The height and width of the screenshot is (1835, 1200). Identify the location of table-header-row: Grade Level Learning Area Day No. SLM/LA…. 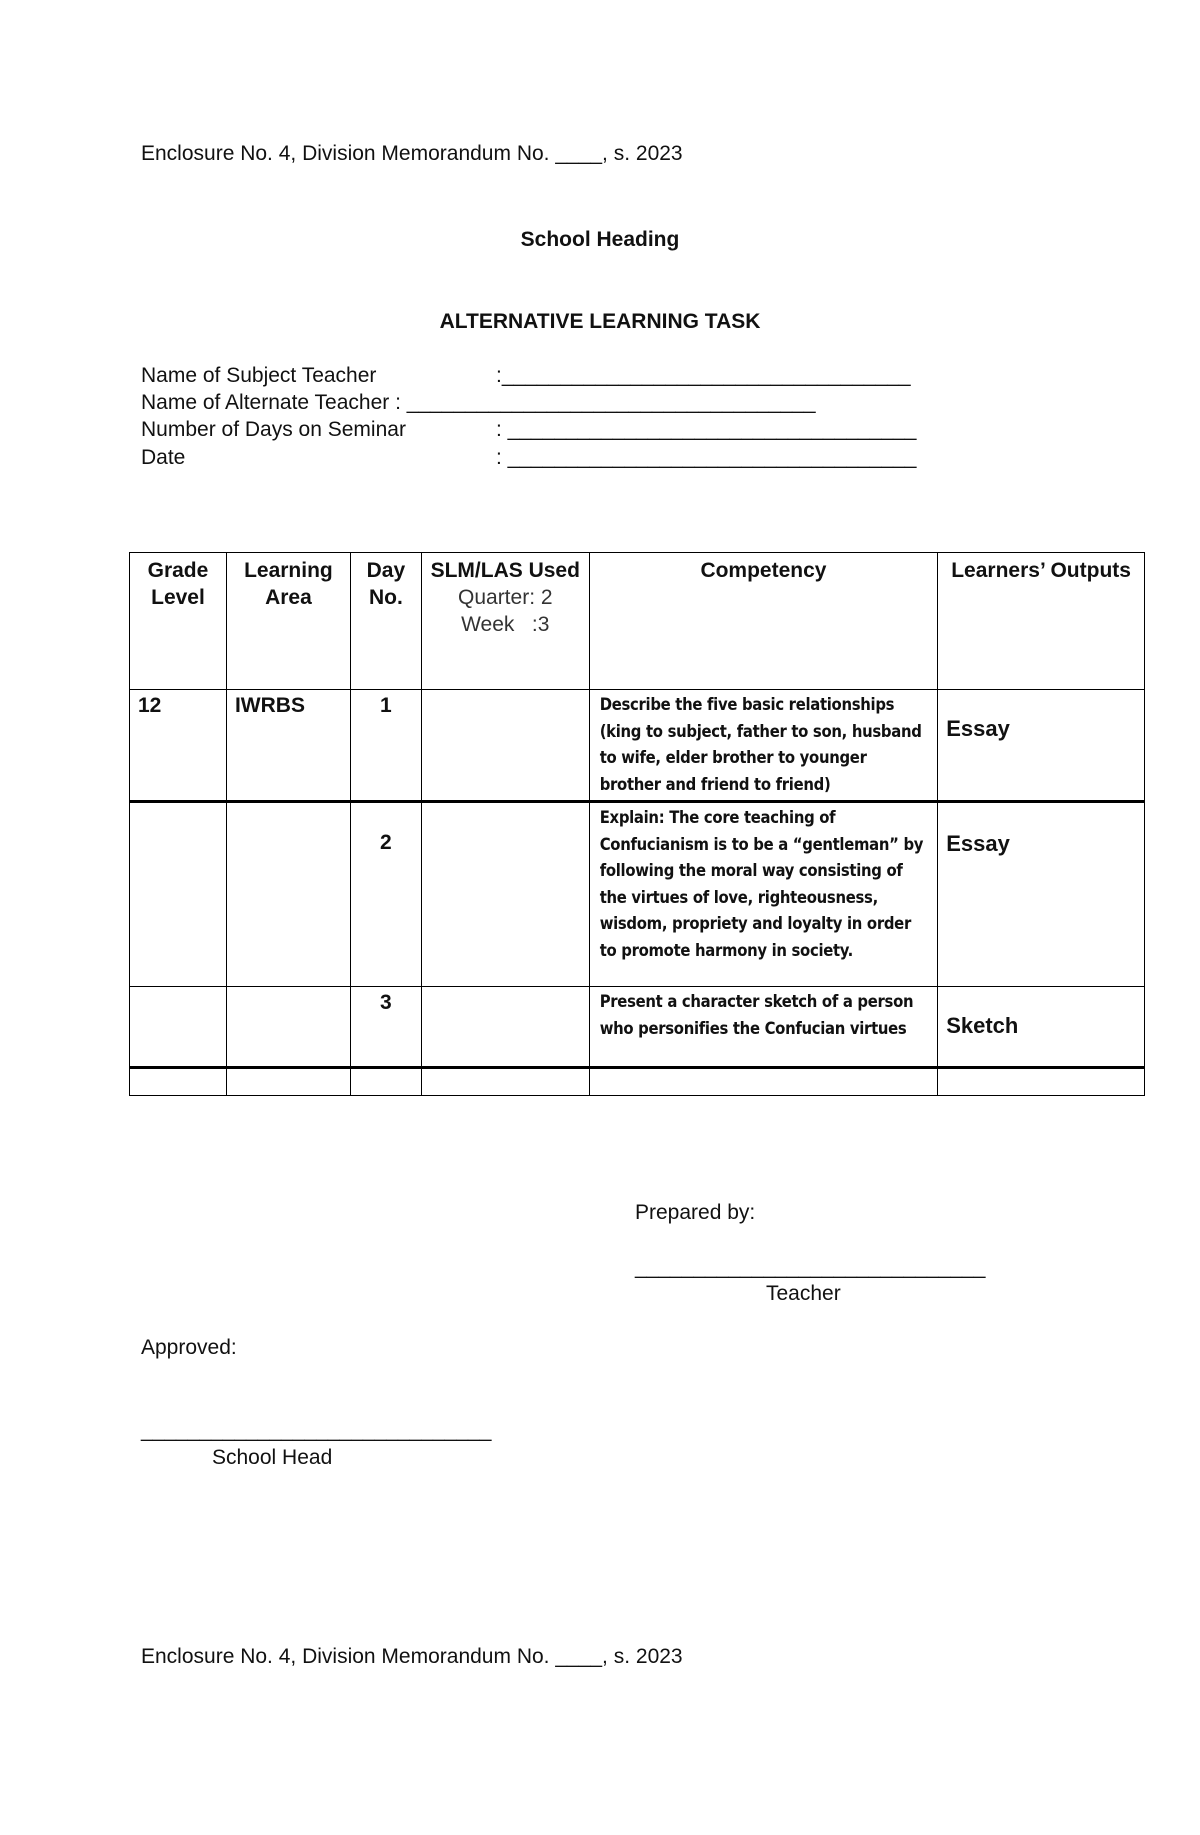
(637, 621).